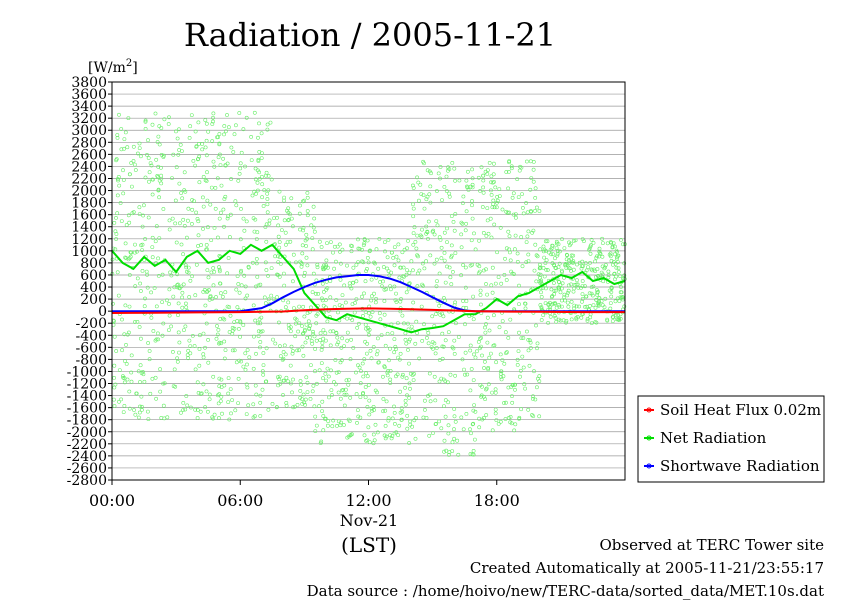 The width and height of the screenshot is (842, 600). What do you see at coordinates (91, 324) in the screenshot?
I see `y-tick-label: -200` at bounding box center [91, 324].